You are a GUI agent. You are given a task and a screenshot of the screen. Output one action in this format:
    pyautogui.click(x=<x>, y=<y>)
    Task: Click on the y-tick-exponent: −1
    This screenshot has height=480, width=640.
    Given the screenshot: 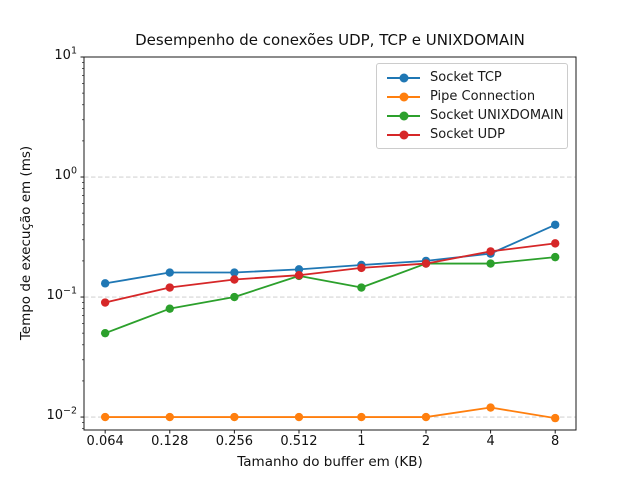 What is the action you would take?
    pyautogui.click(x=69, y=291)
    